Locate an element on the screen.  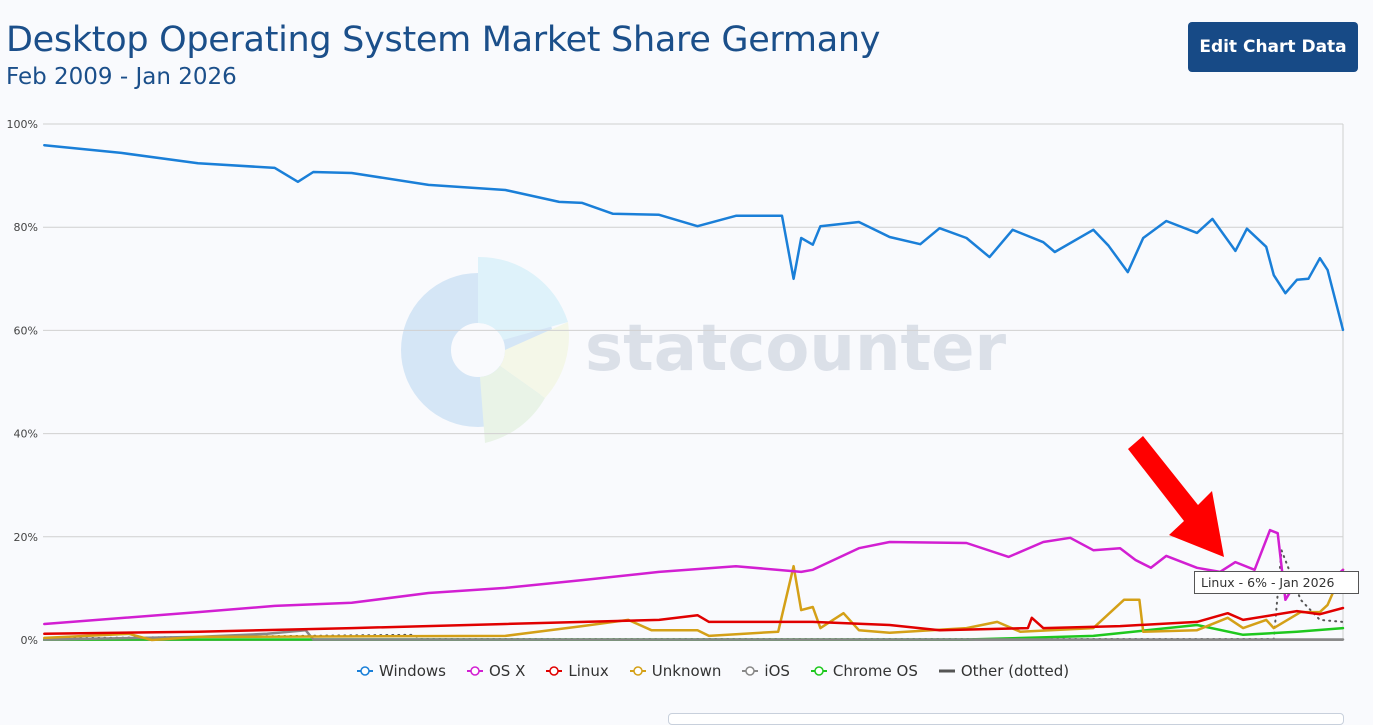
date-range-subtitle: Feb 2009 - Jan 2026 is located at coordinates (121, 77).